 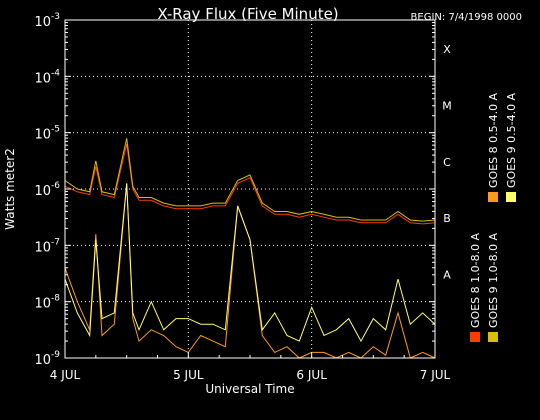 What do you see at coordinates (65, 375) in the screenshot?
I see `x-tick-label: 4 JUL` at bounding box center [65, 375].